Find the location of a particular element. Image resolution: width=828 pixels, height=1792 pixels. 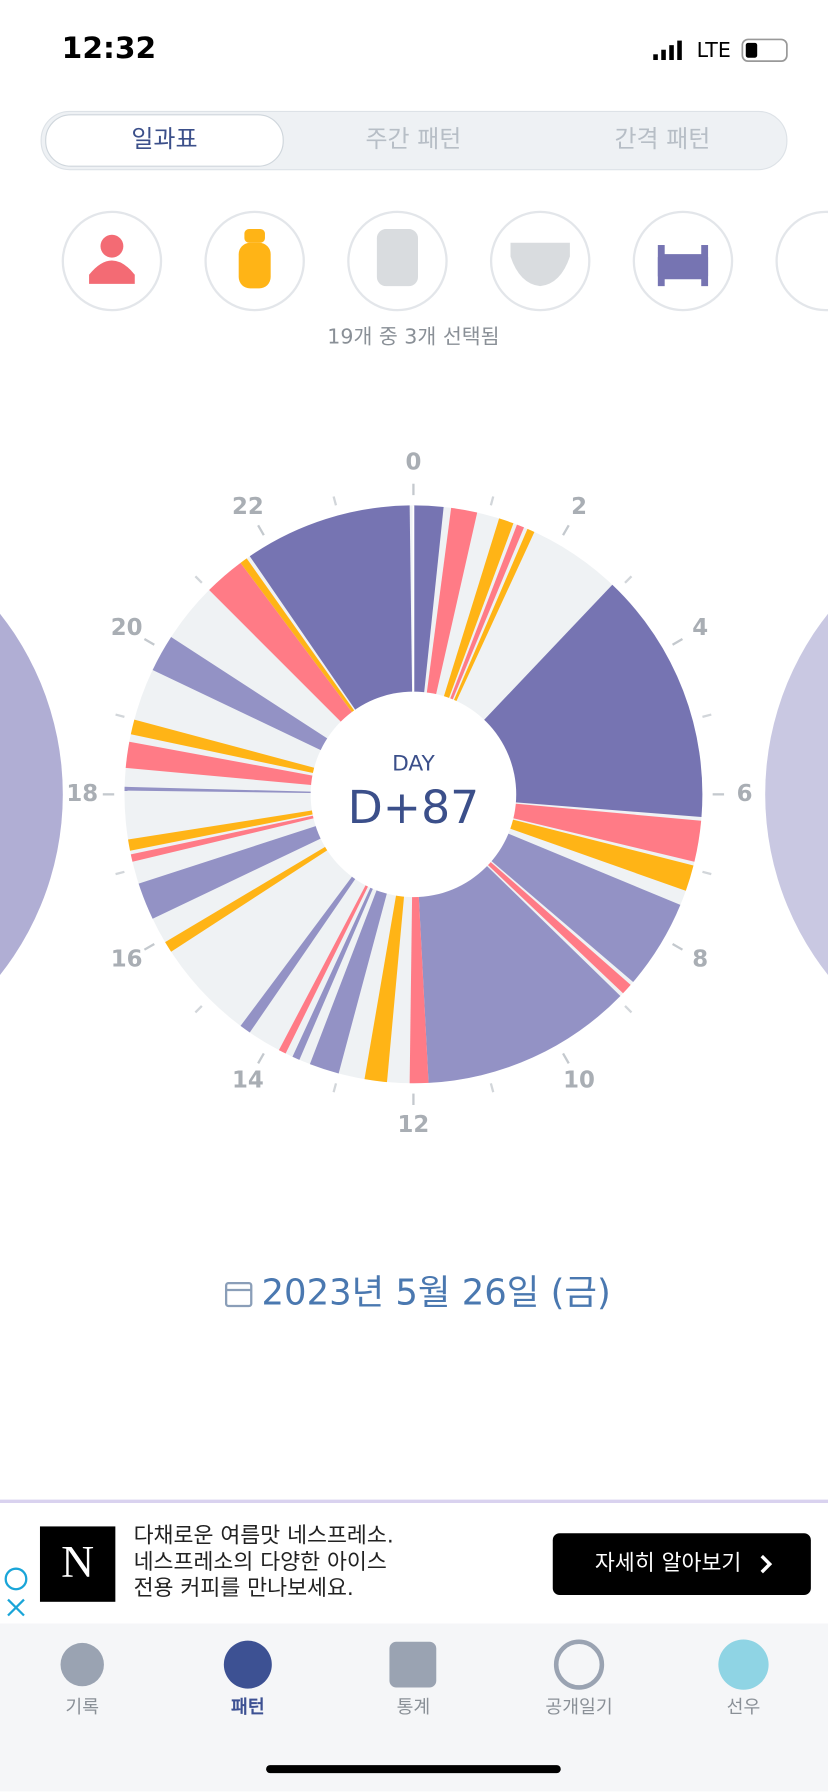

nav-label: 통계 is located at coordinates (414, 1707).